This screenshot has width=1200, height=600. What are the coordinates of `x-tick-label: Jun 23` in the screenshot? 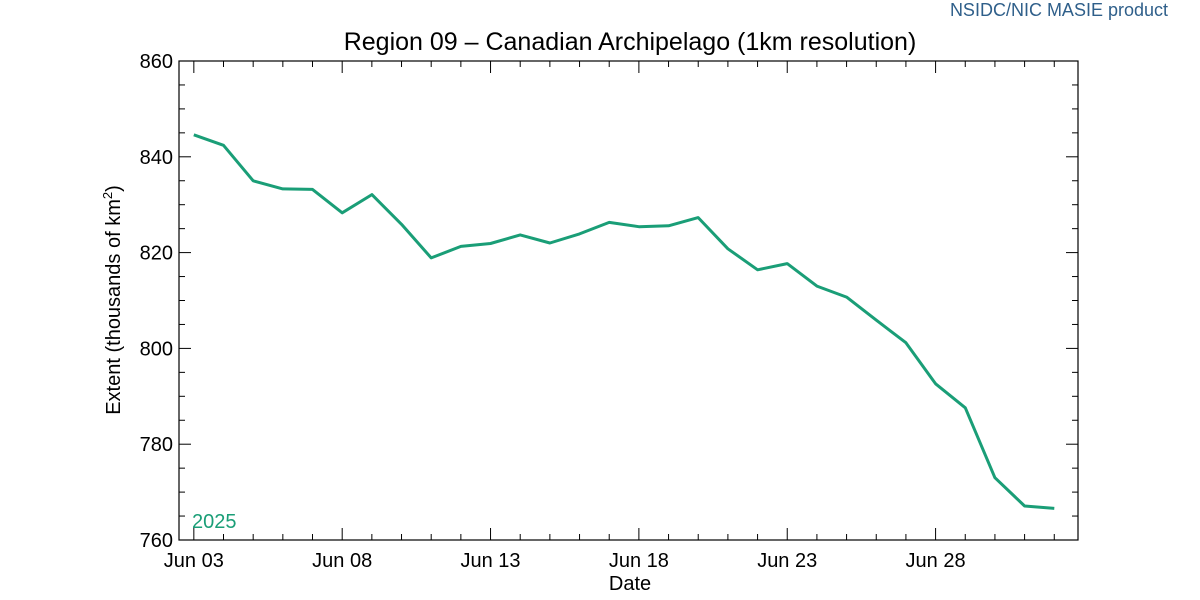 It's located at (787, 561).